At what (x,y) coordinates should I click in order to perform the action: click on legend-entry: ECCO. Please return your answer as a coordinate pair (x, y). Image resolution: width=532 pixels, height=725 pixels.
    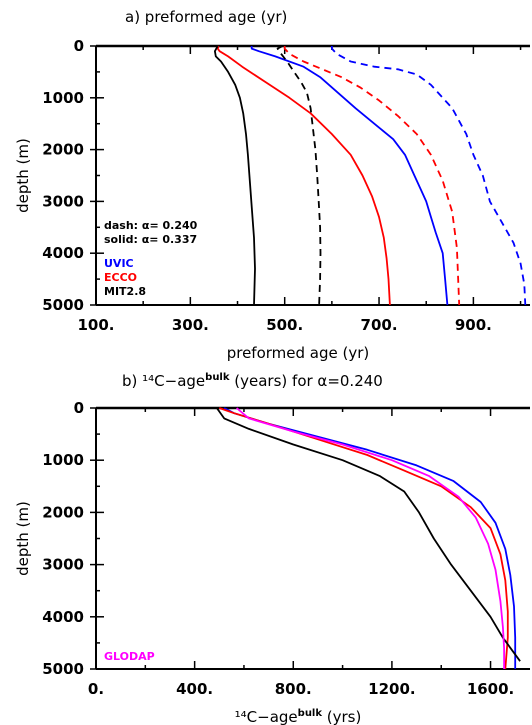
    Looking at the image, I should click on (120, 277).